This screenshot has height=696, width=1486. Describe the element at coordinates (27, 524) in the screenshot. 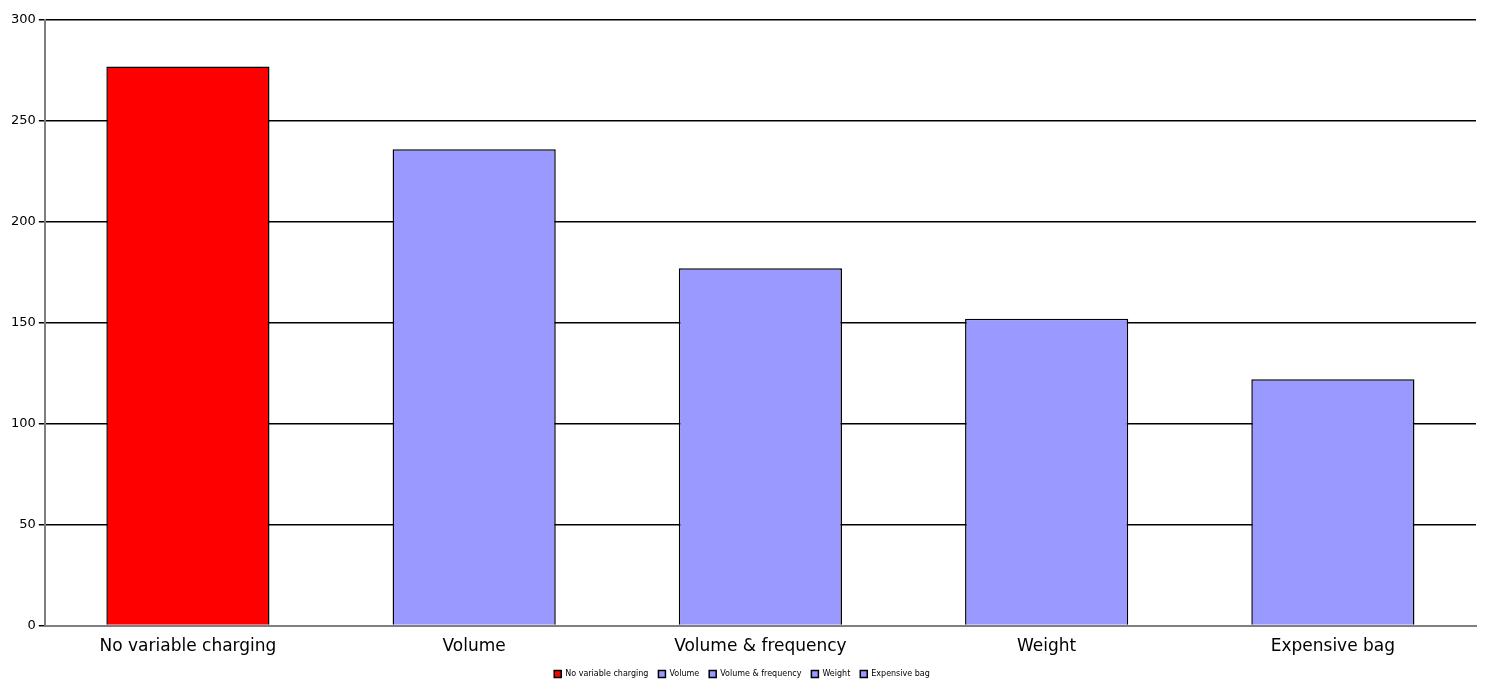

I see `y-tick-label: 50` at that location.